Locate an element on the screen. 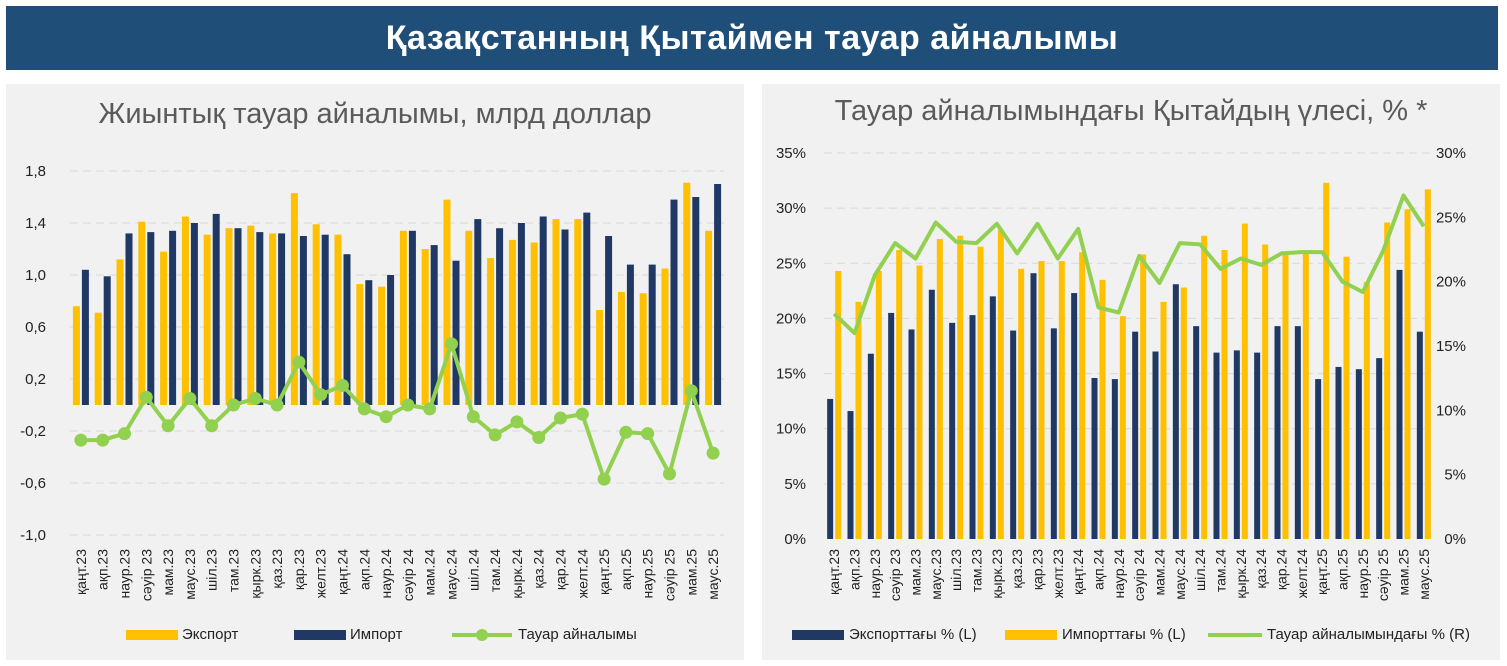 The image size is (1507, 666). x-tick-label: мам.23 is located at coordinates (168, 572).